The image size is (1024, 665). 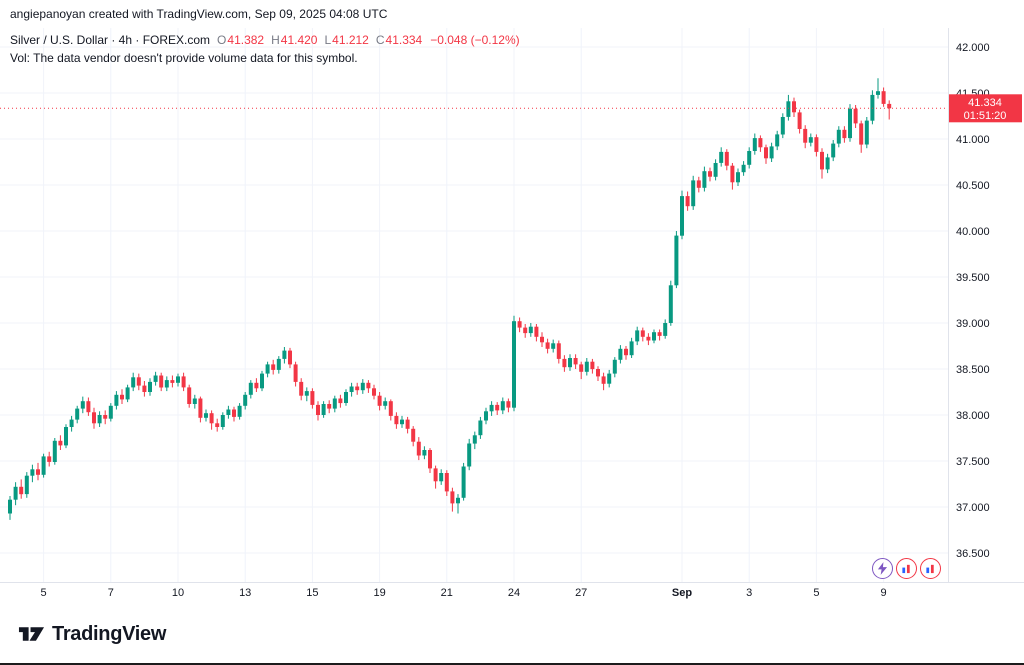 What do you see at coordinates (31, 634) in the screenshot?
I see `tradingview-logo-icon` at bounding box center [31, 634].